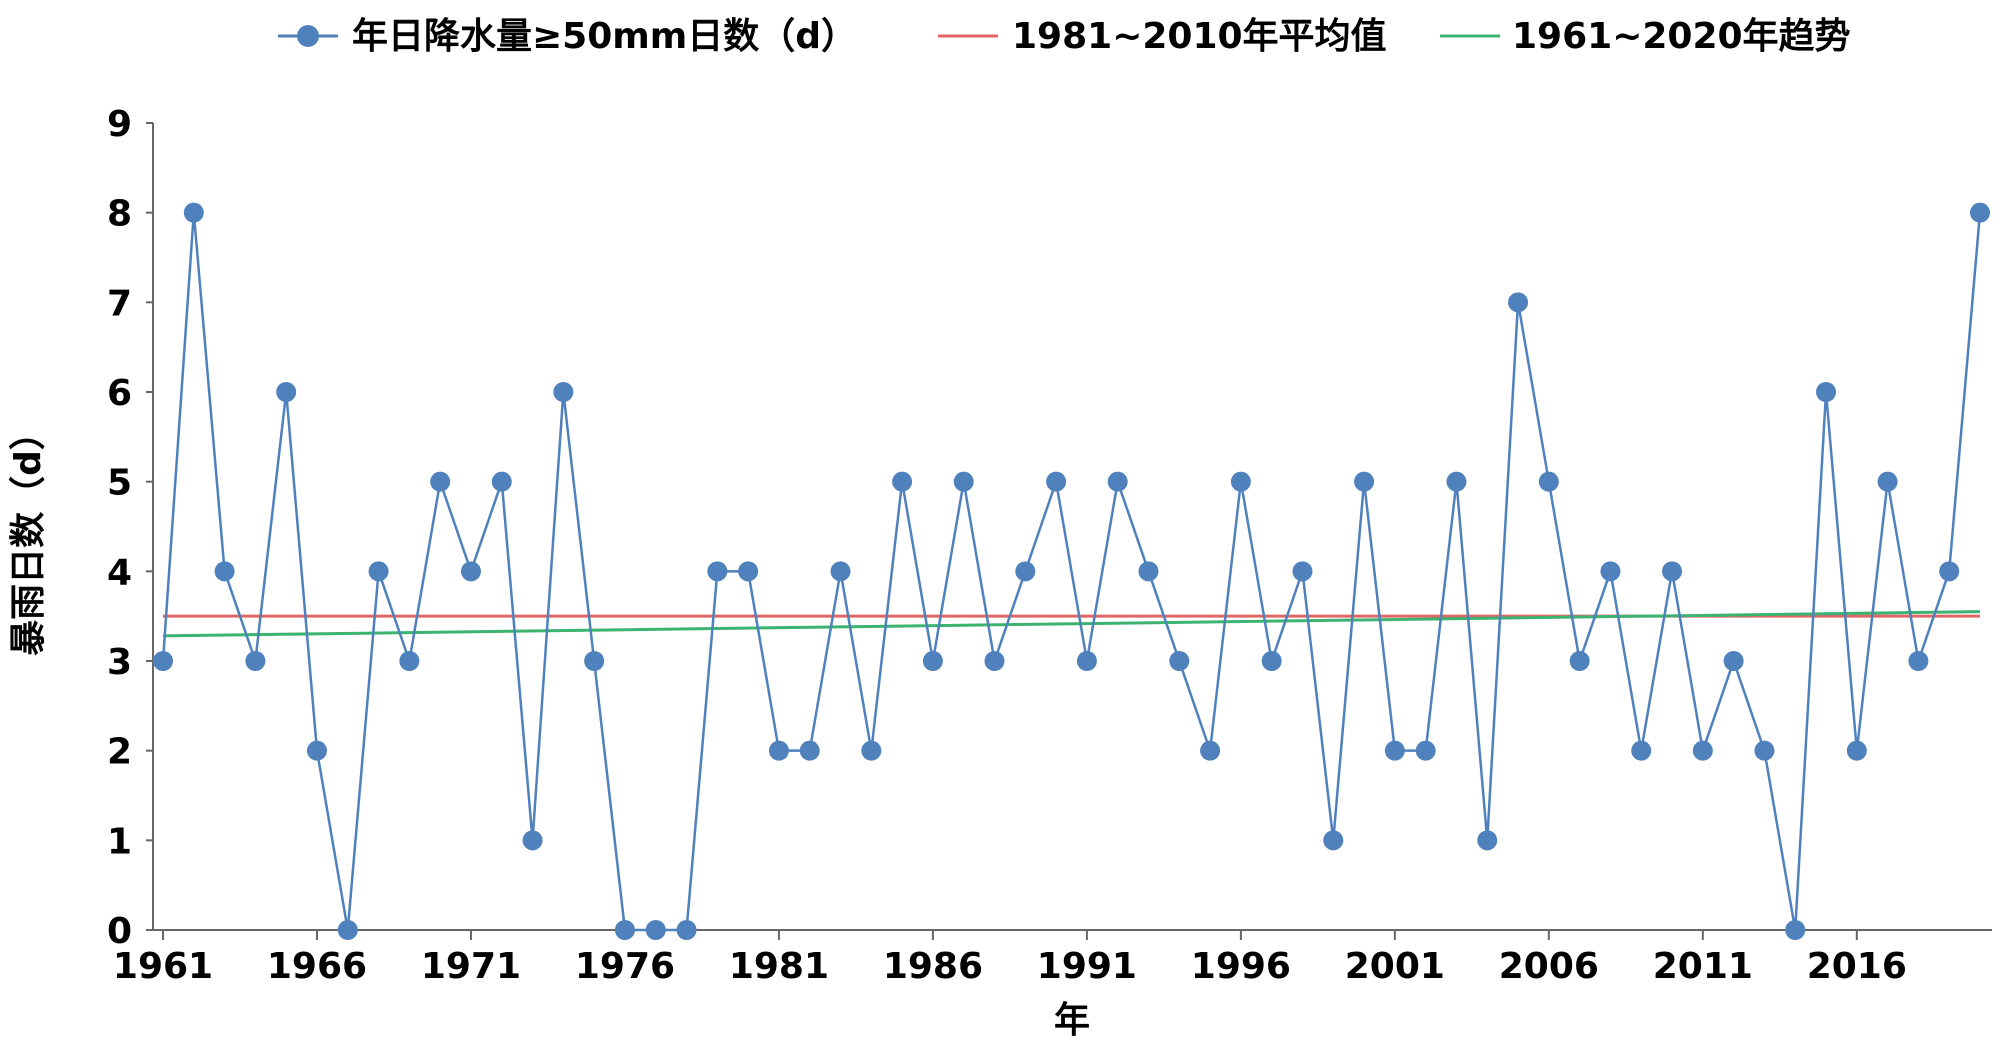 The image size is (2000, 1044). Describe the element at coordinates (840, 571) in the screenshot. I see `data-point-1983` at that location.